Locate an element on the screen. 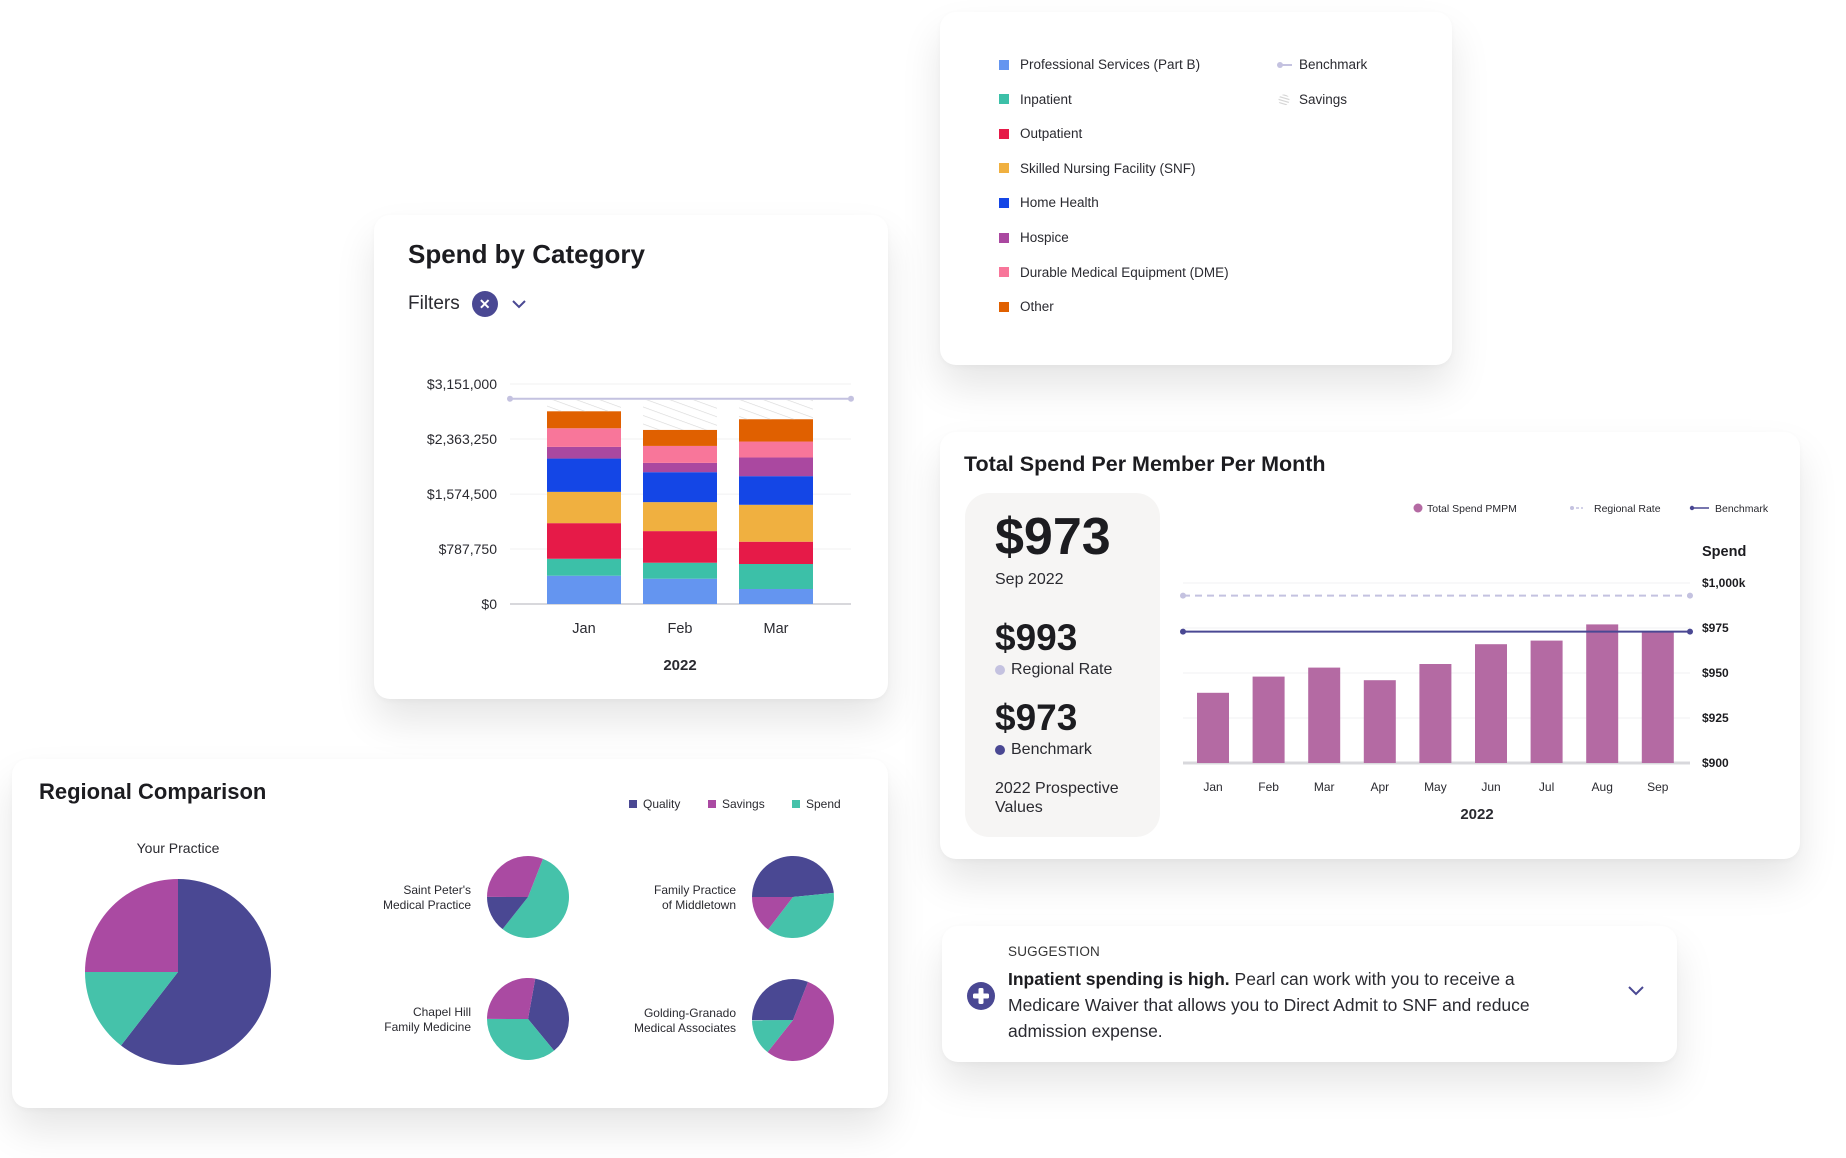 This screenshot has height=1158, width=1846. y-tick-label: $925 is located at coordinates (1715, 718).